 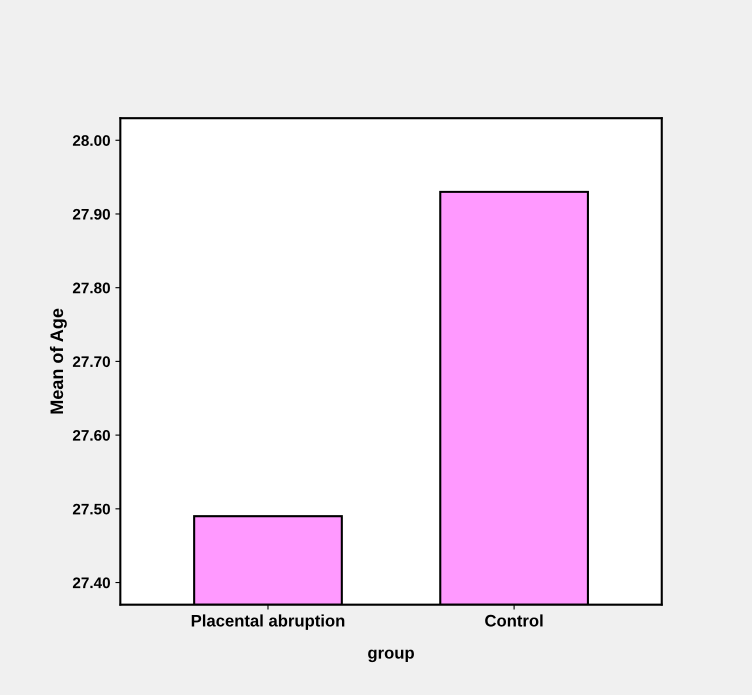 I want to click on y-tick-label: 27.40, so click(x=91, y=582).